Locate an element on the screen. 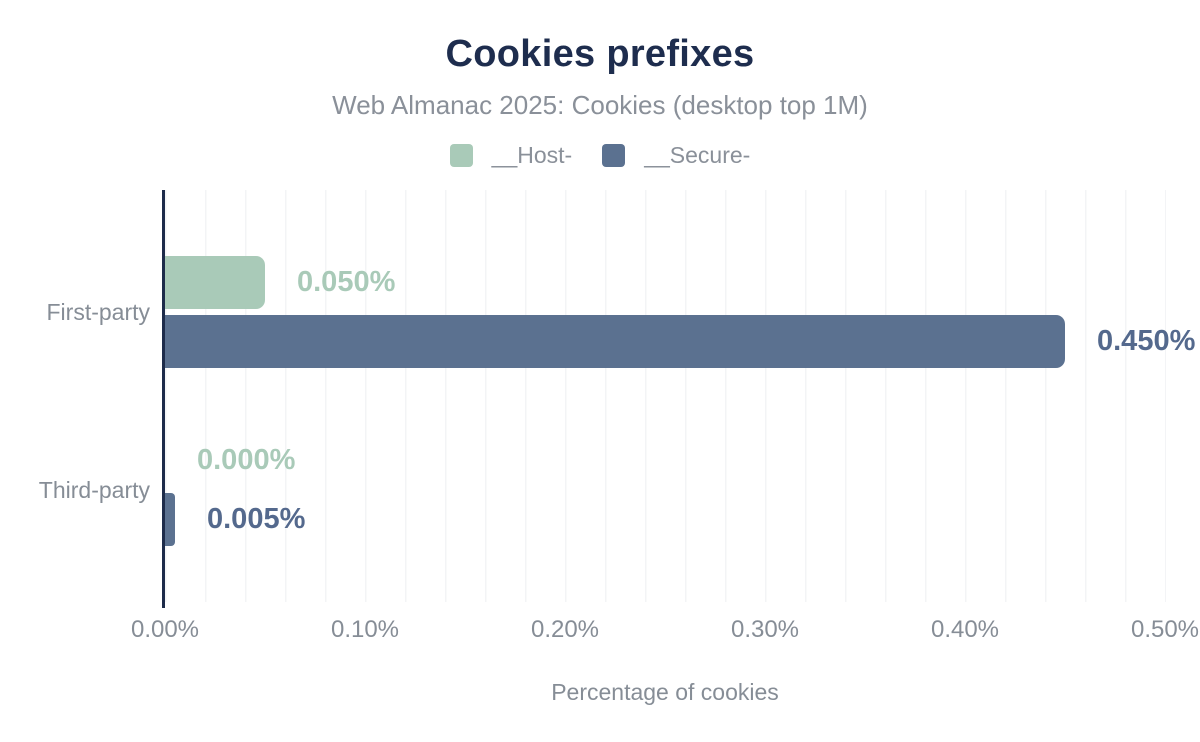 This screenshot has height=742, width=1200. x-tick-label-0-30: 0.30% is located at coordinates (765, 629).